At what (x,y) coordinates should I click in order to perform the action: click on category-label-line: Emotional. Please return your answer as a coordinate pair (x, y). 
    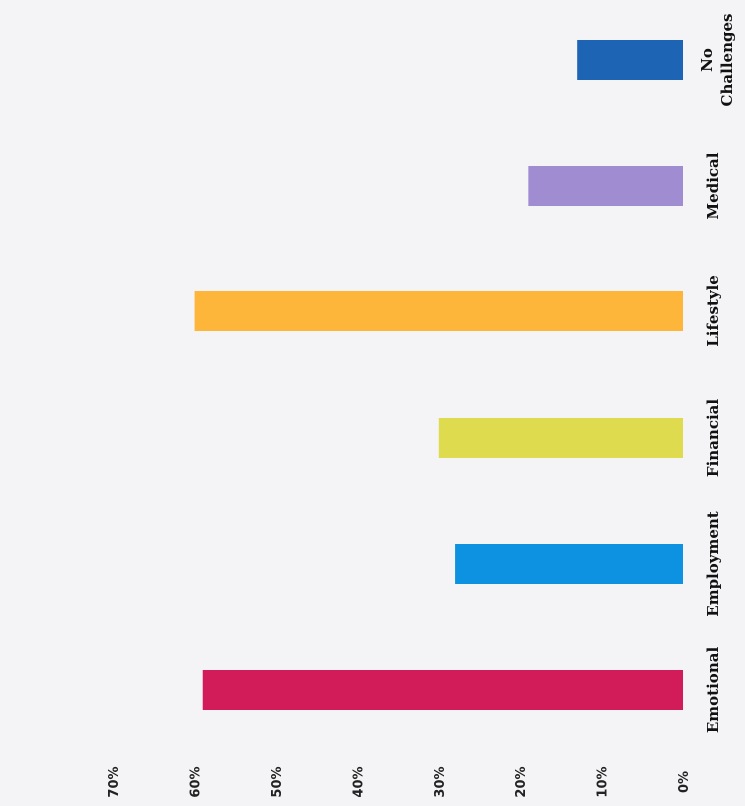
    Looking at the image, I should click on (713, 690).